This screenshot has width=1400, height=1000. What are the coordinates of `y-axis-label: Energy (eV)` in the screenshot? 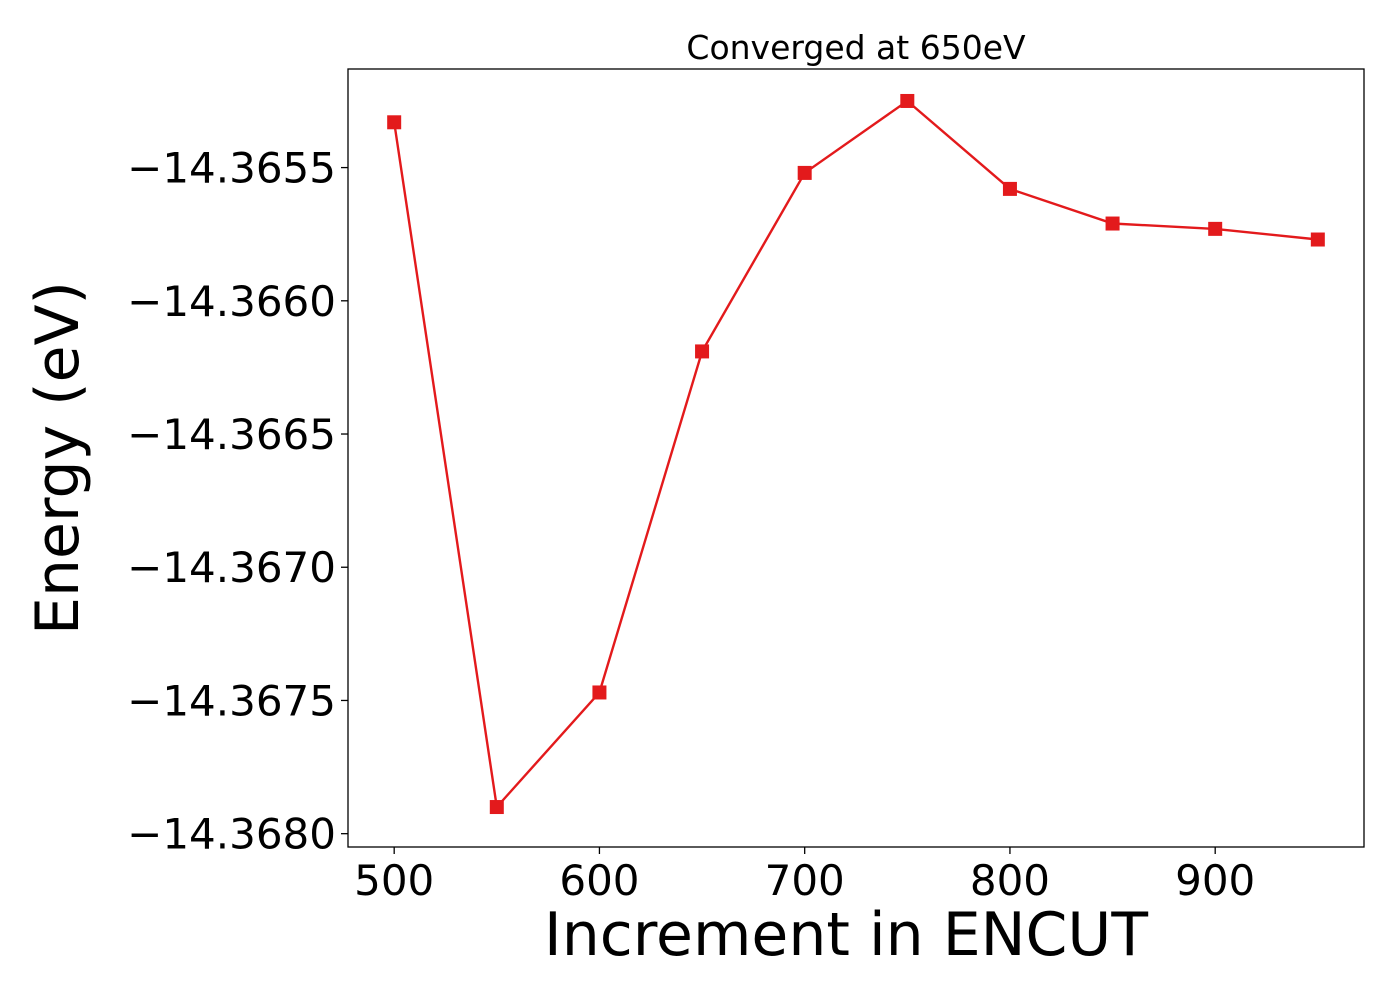 It's located at (58, 458).